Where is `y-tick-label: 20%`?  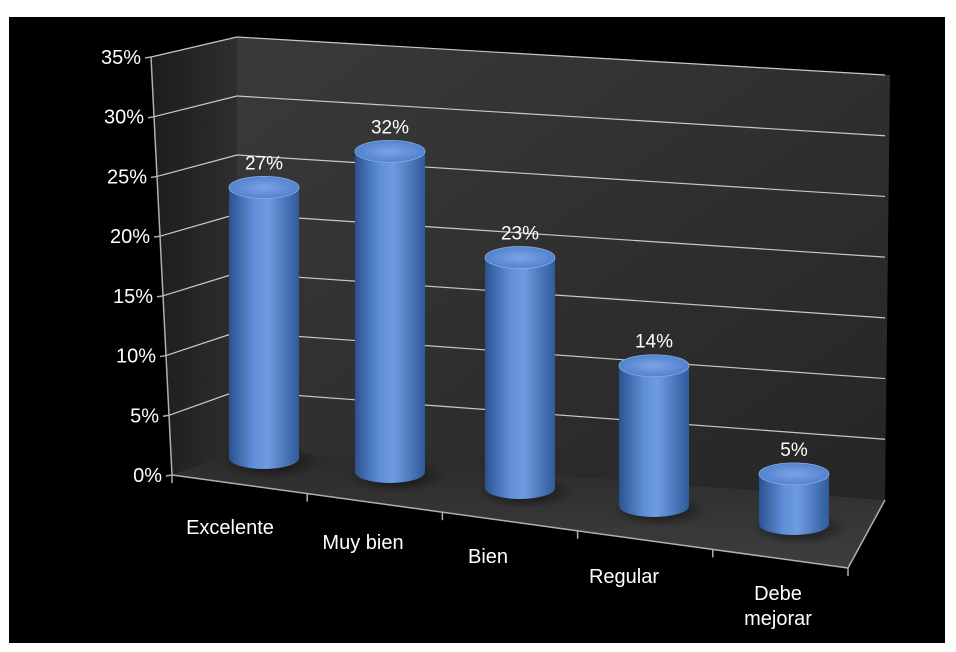
y-tick-label: 20% is located at coordinates (130, 237).